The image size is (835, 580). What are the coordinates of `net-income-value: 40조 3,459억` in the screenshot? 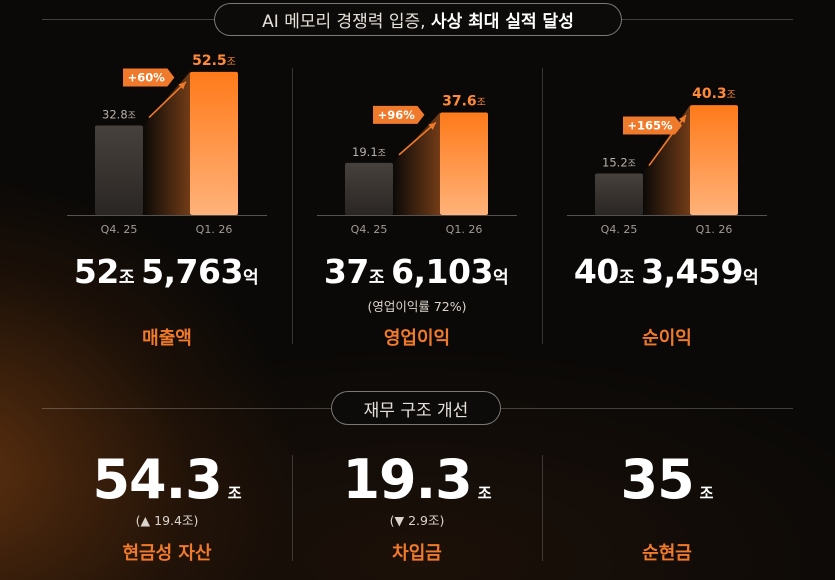 It's located at (667, 271).